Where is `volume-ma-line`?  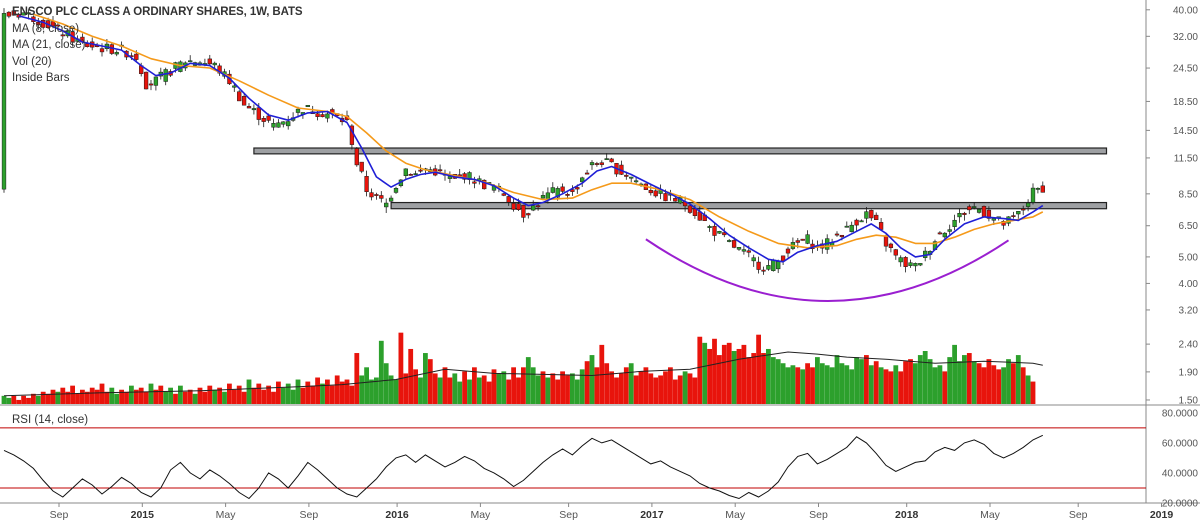 volume-ma-line is located at coordinates (523, 374).